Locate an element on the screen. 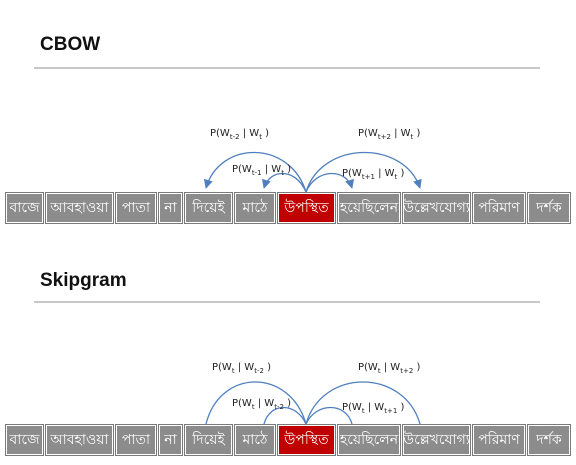 Image resolution: width=576 pixels, height=465 pixels. cbow-label-right2: P(Wt+2 | Wt ) is located at coordinates (389, 134).